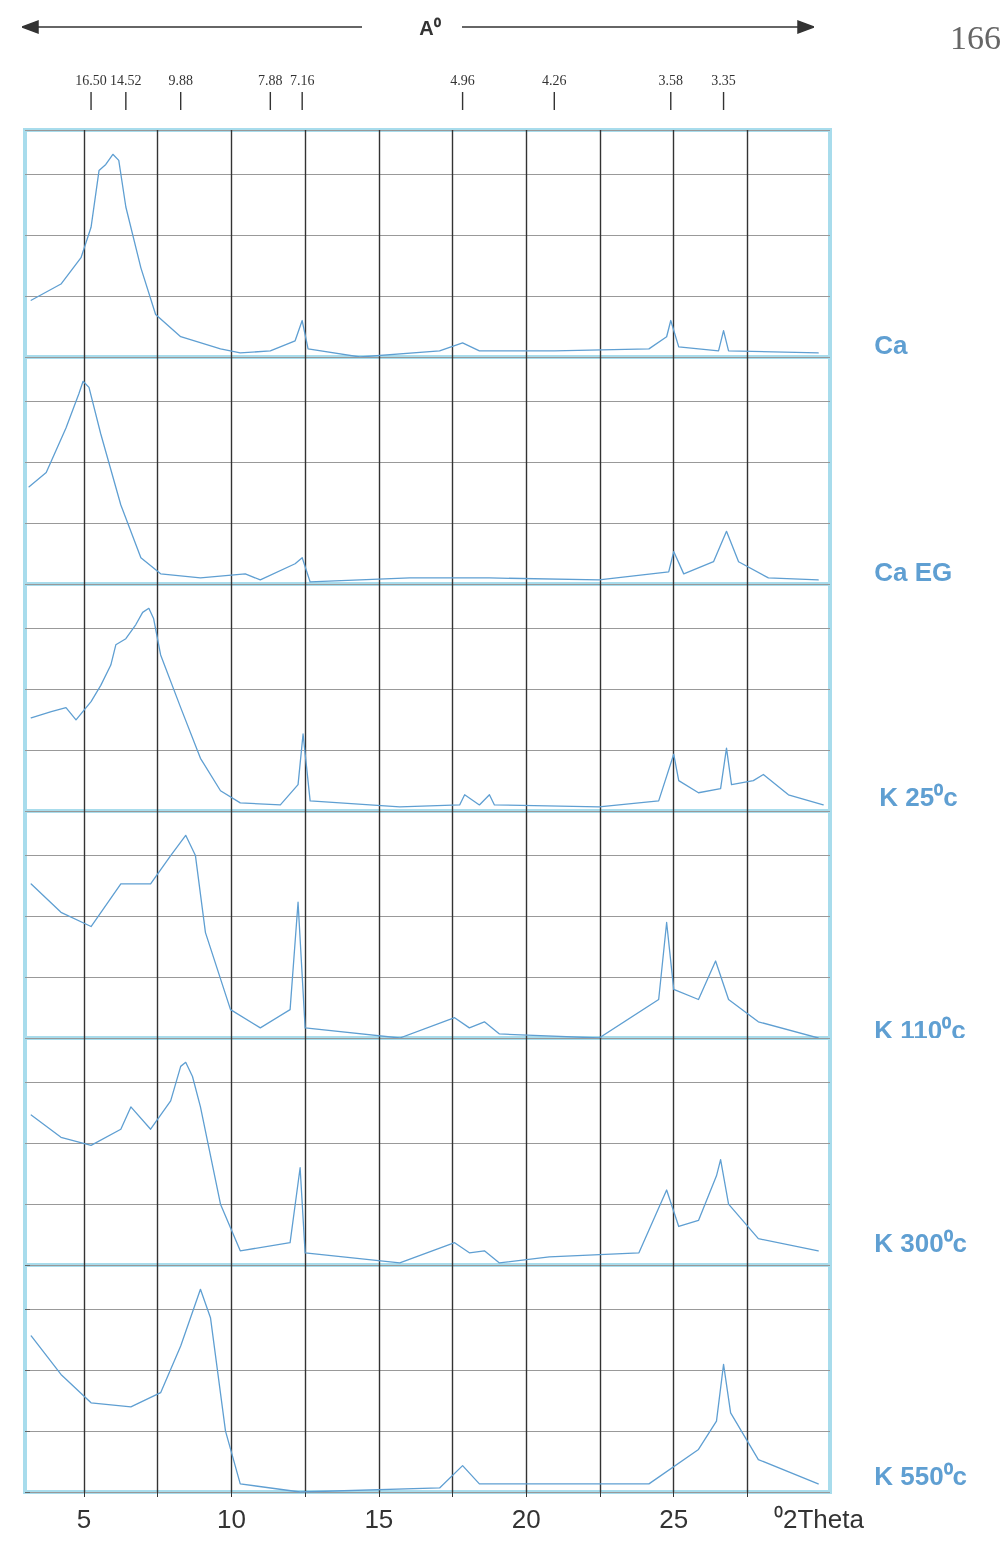 This screenshot has width=1003, height=1557. I want to click on text: A⁰, so click(430, 28).